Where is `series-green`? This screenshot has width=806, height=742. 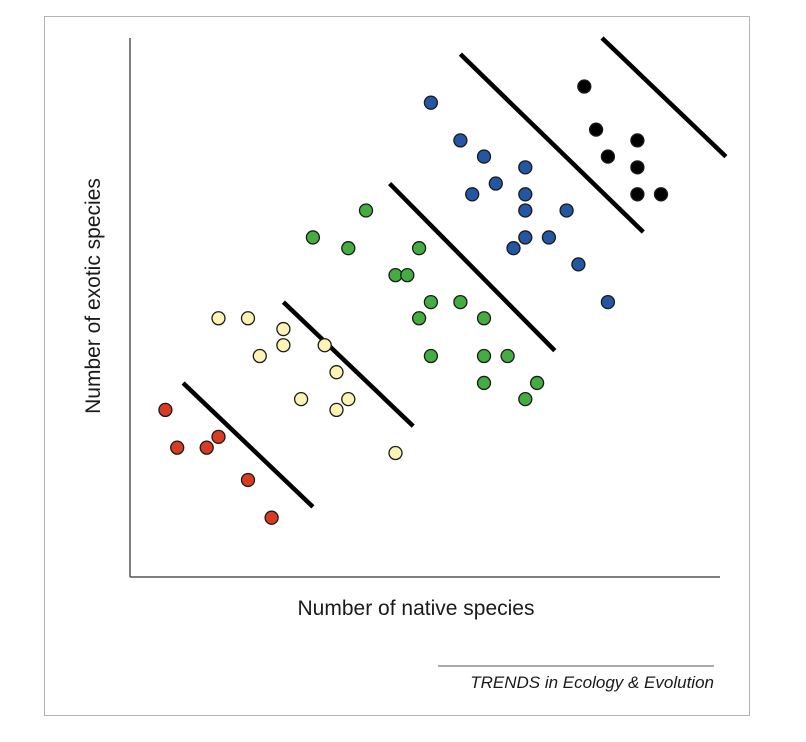 series-green is located at coordinates (425, 305).